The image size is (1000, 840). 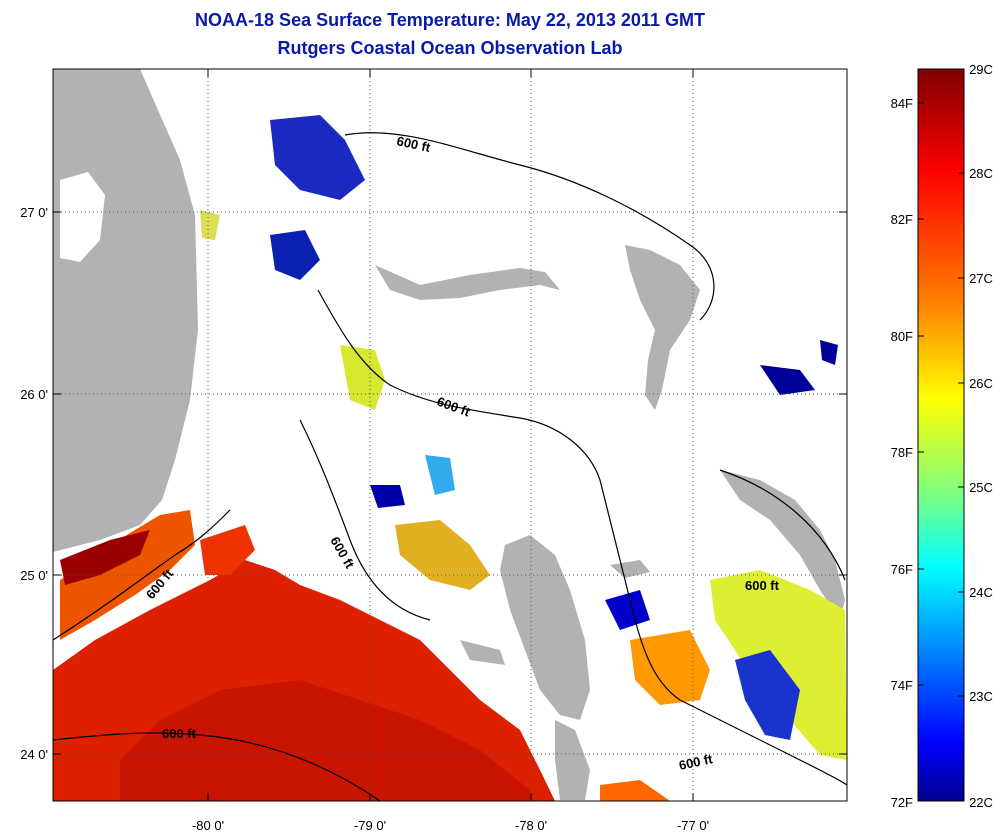 I want to click on eleuthera-land, so click(x=782, y=545).